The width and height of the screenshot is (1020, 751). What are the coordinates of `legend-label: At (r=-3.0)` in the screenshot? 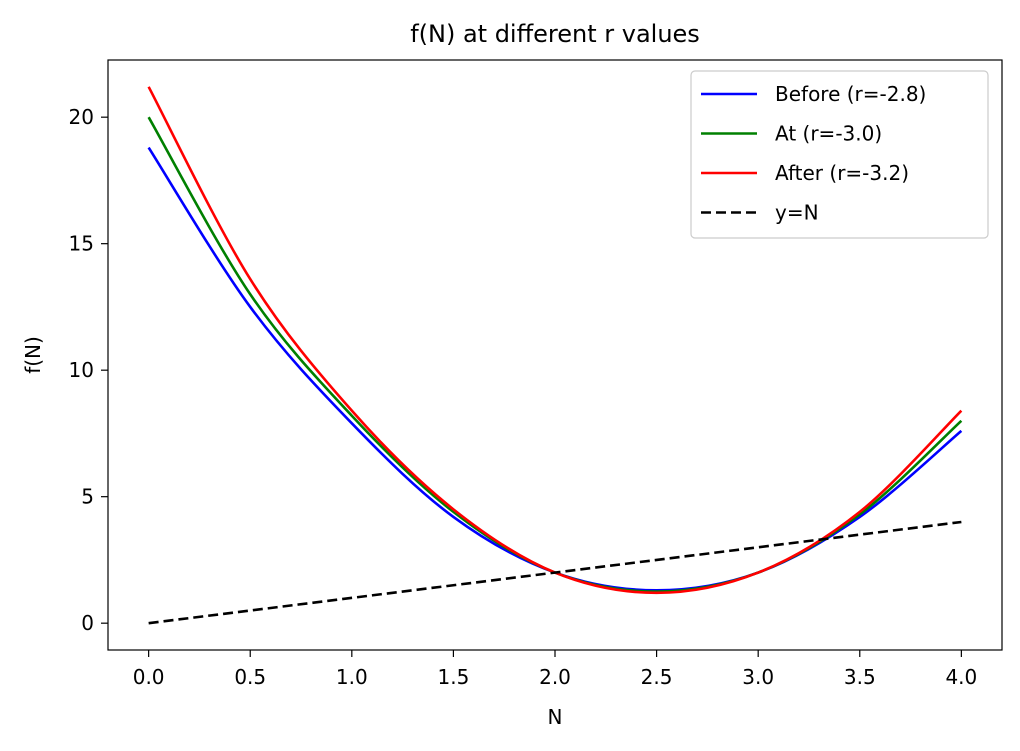 It's located at (828, 134).